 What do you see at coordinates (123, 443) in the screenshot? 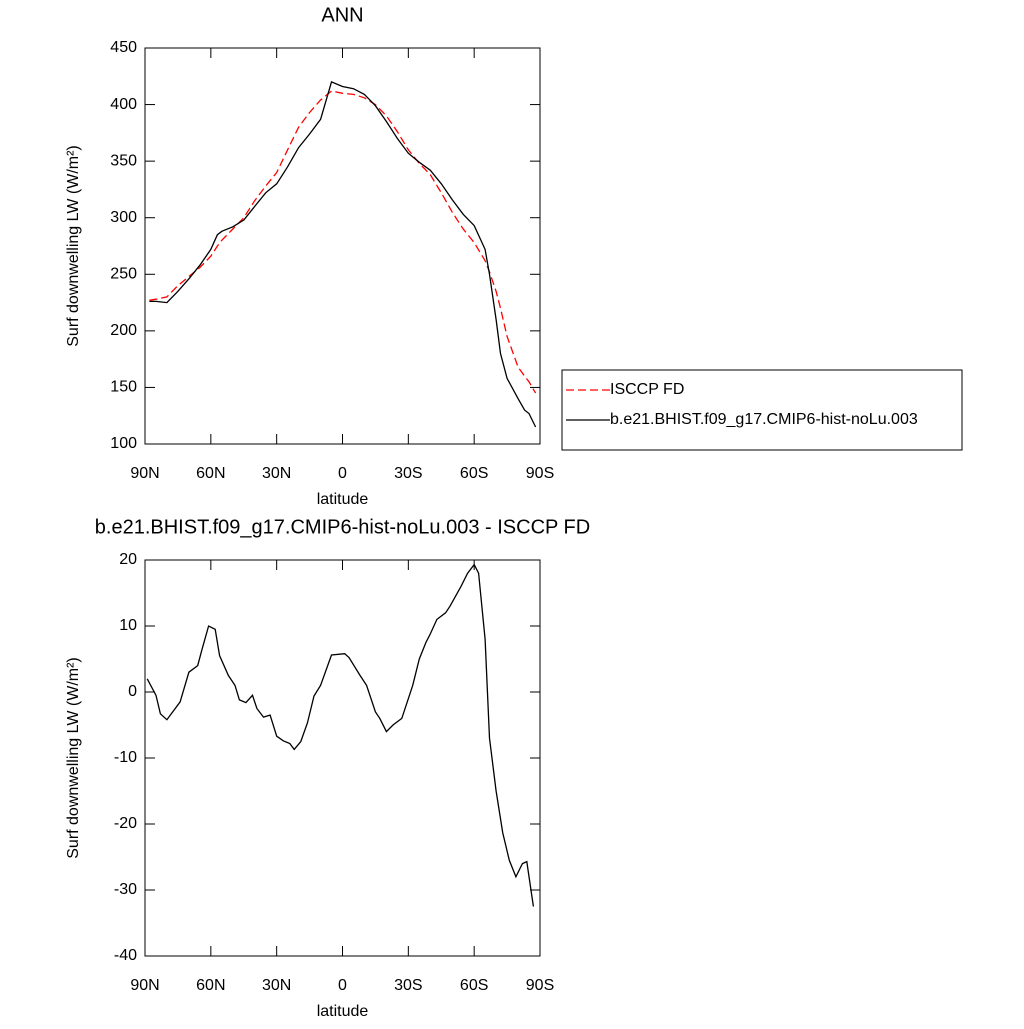
I see `y-tick-label: 100` at bounding box center [123, 443].